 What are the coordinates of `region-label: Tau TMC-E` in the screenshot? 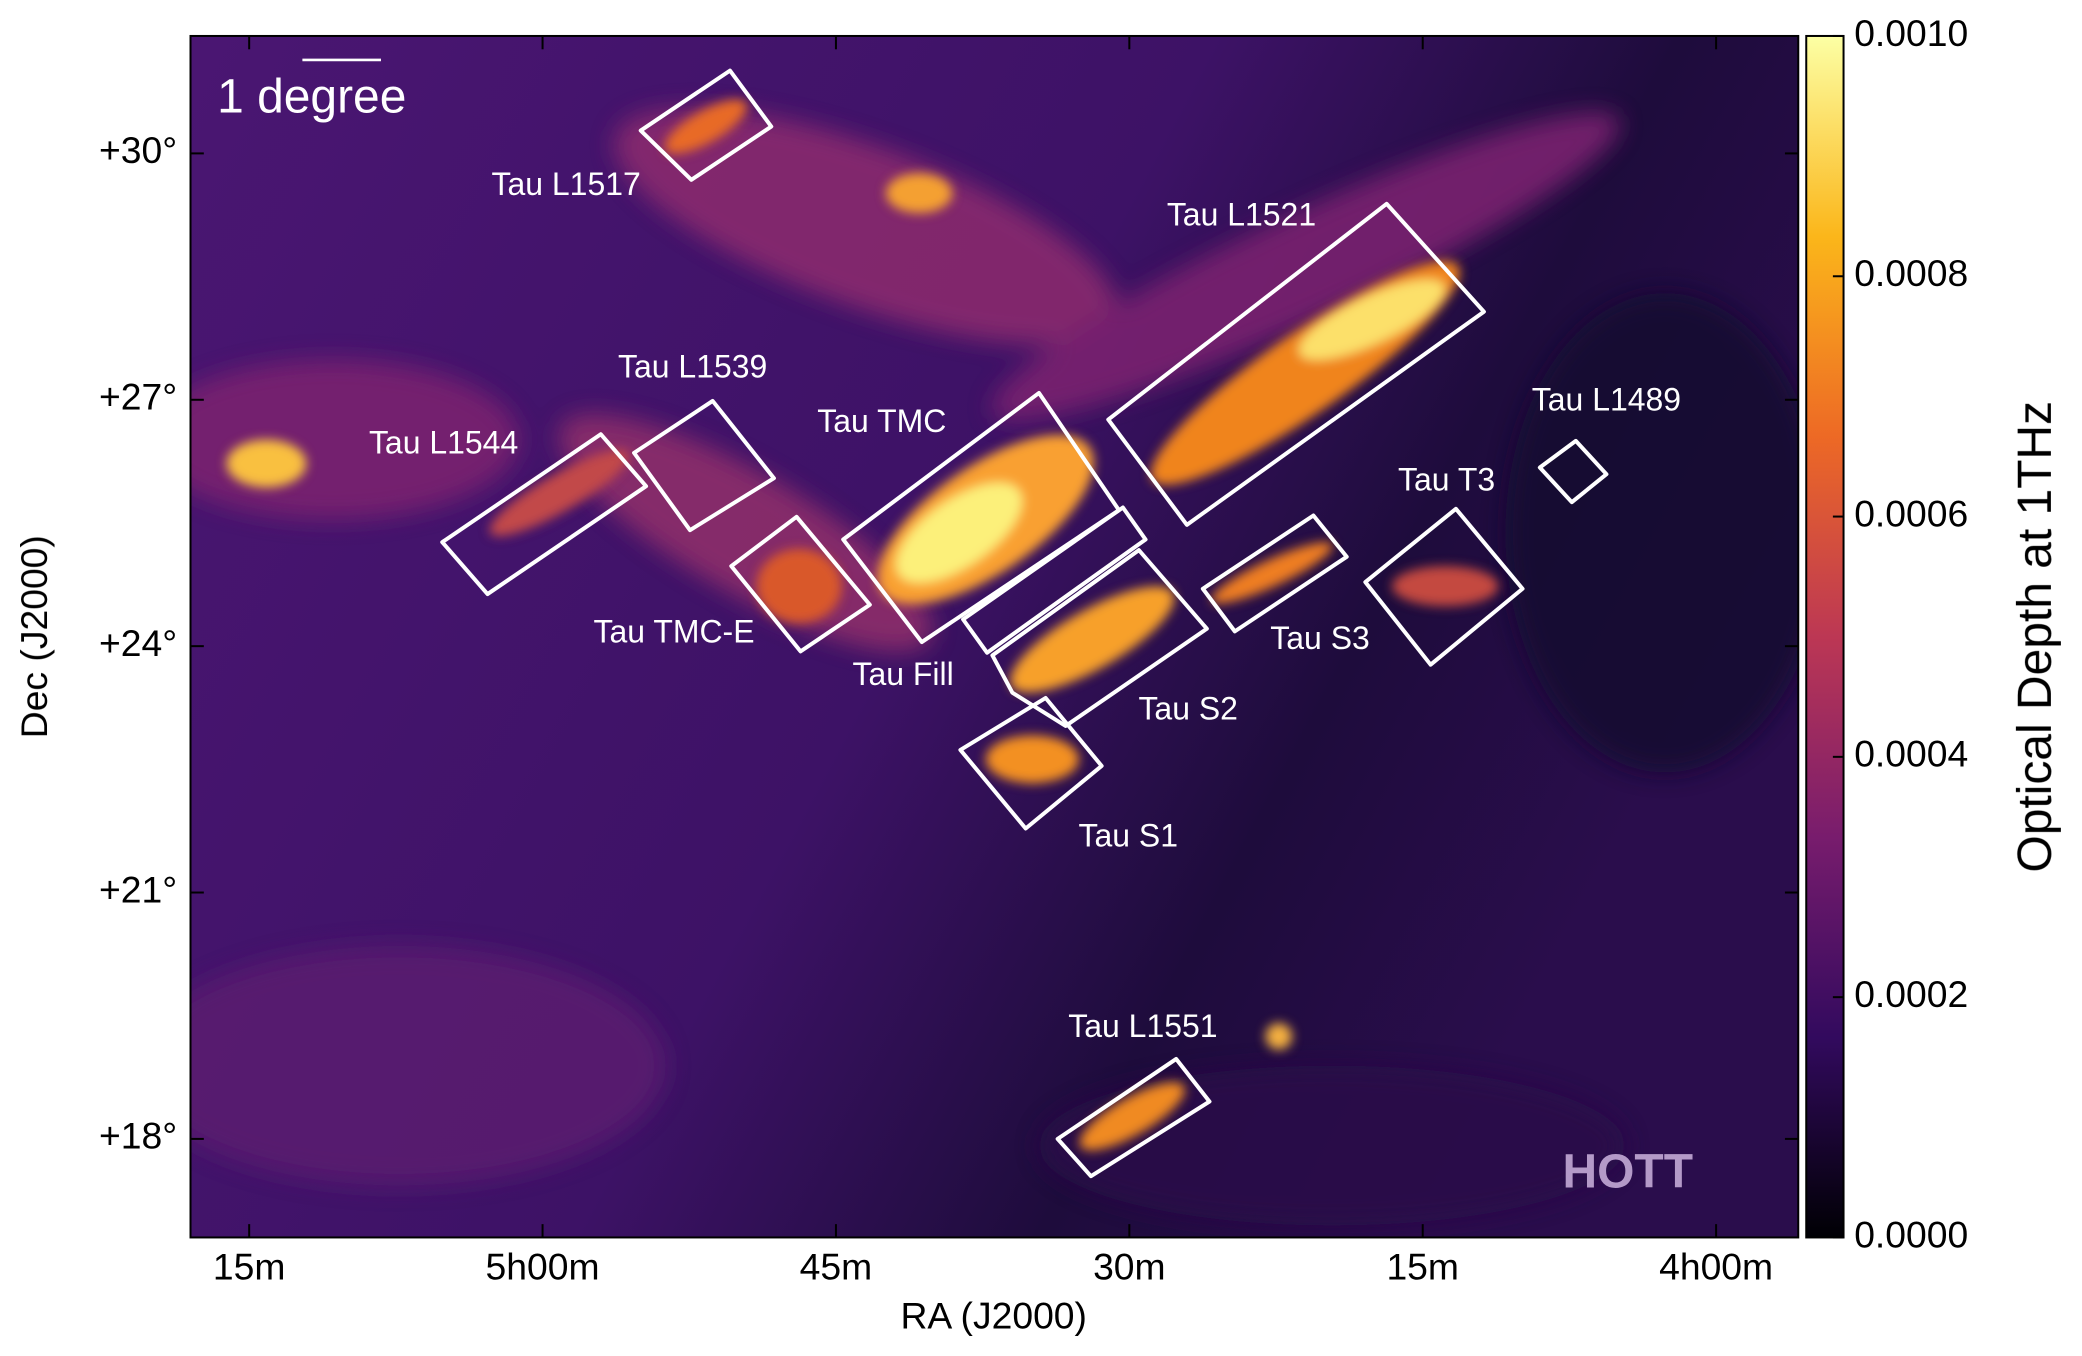 It's located at (674, 631).